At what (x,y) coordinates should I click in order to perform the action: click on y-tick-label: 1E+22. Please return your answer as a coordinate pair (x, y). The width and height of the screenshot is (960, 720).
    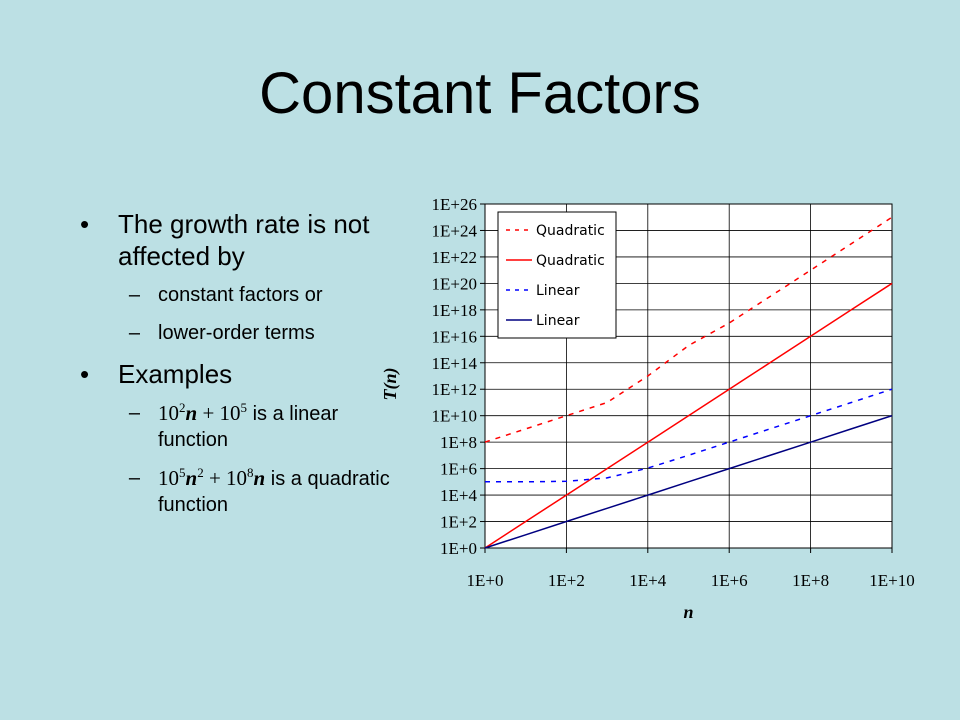
    Looking at the image, I should click on (454, 257).